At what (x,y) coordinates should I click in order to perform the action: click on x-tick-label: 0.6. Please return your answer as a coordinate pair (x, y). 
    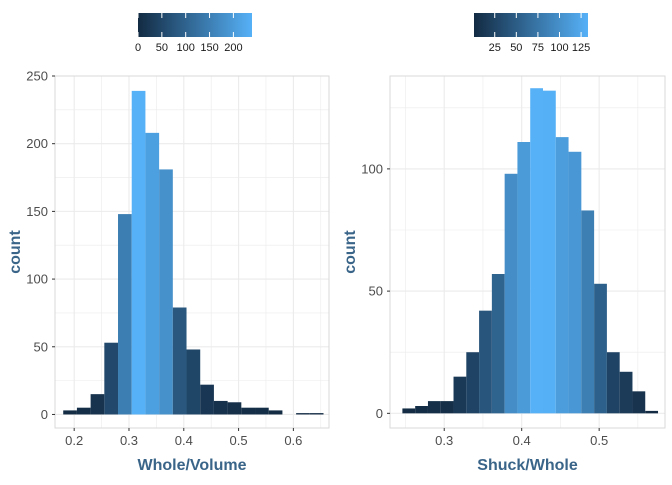
    Looking at the image, I should click on (293, 440).